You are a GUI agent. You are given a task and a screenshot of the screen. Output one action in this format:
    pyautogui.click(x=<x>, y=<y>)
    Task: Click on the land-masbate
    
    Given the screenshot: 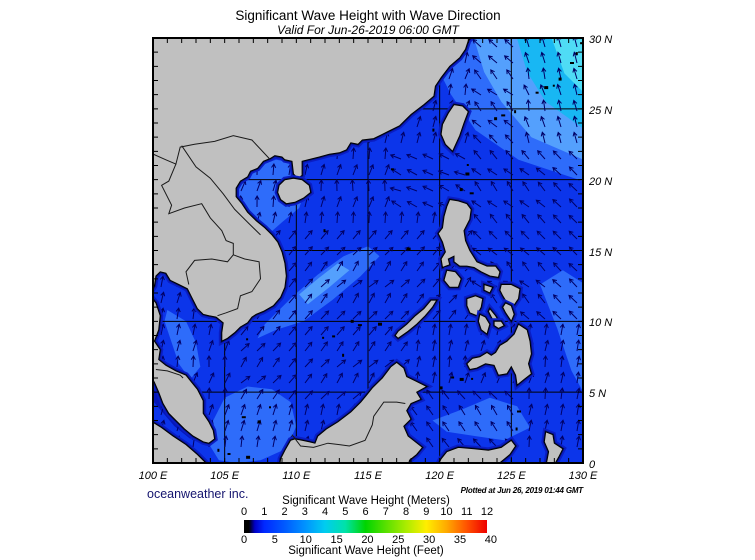 What is the action you would take?
    pyautogui.click(x=488, y=288)
    